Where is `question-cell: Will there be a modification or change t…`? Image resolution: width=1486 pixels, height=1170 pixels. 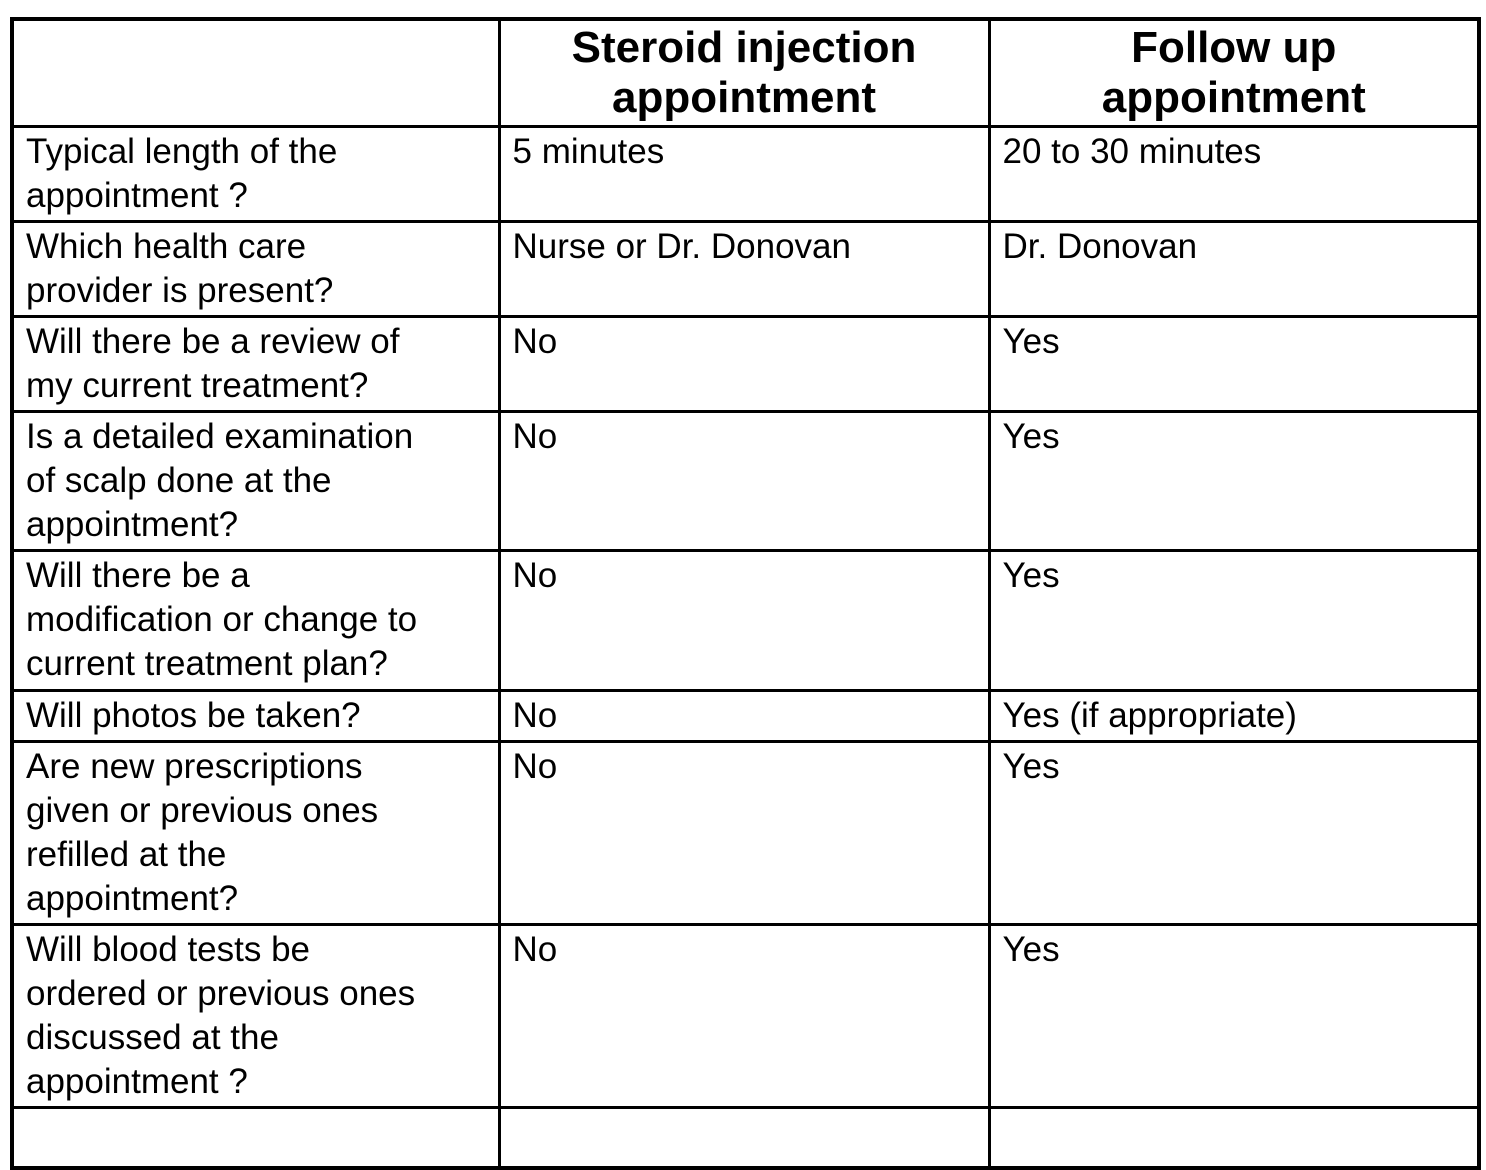 question-cell: Will there be a modification or change t… is located at coordinates (255, 620).